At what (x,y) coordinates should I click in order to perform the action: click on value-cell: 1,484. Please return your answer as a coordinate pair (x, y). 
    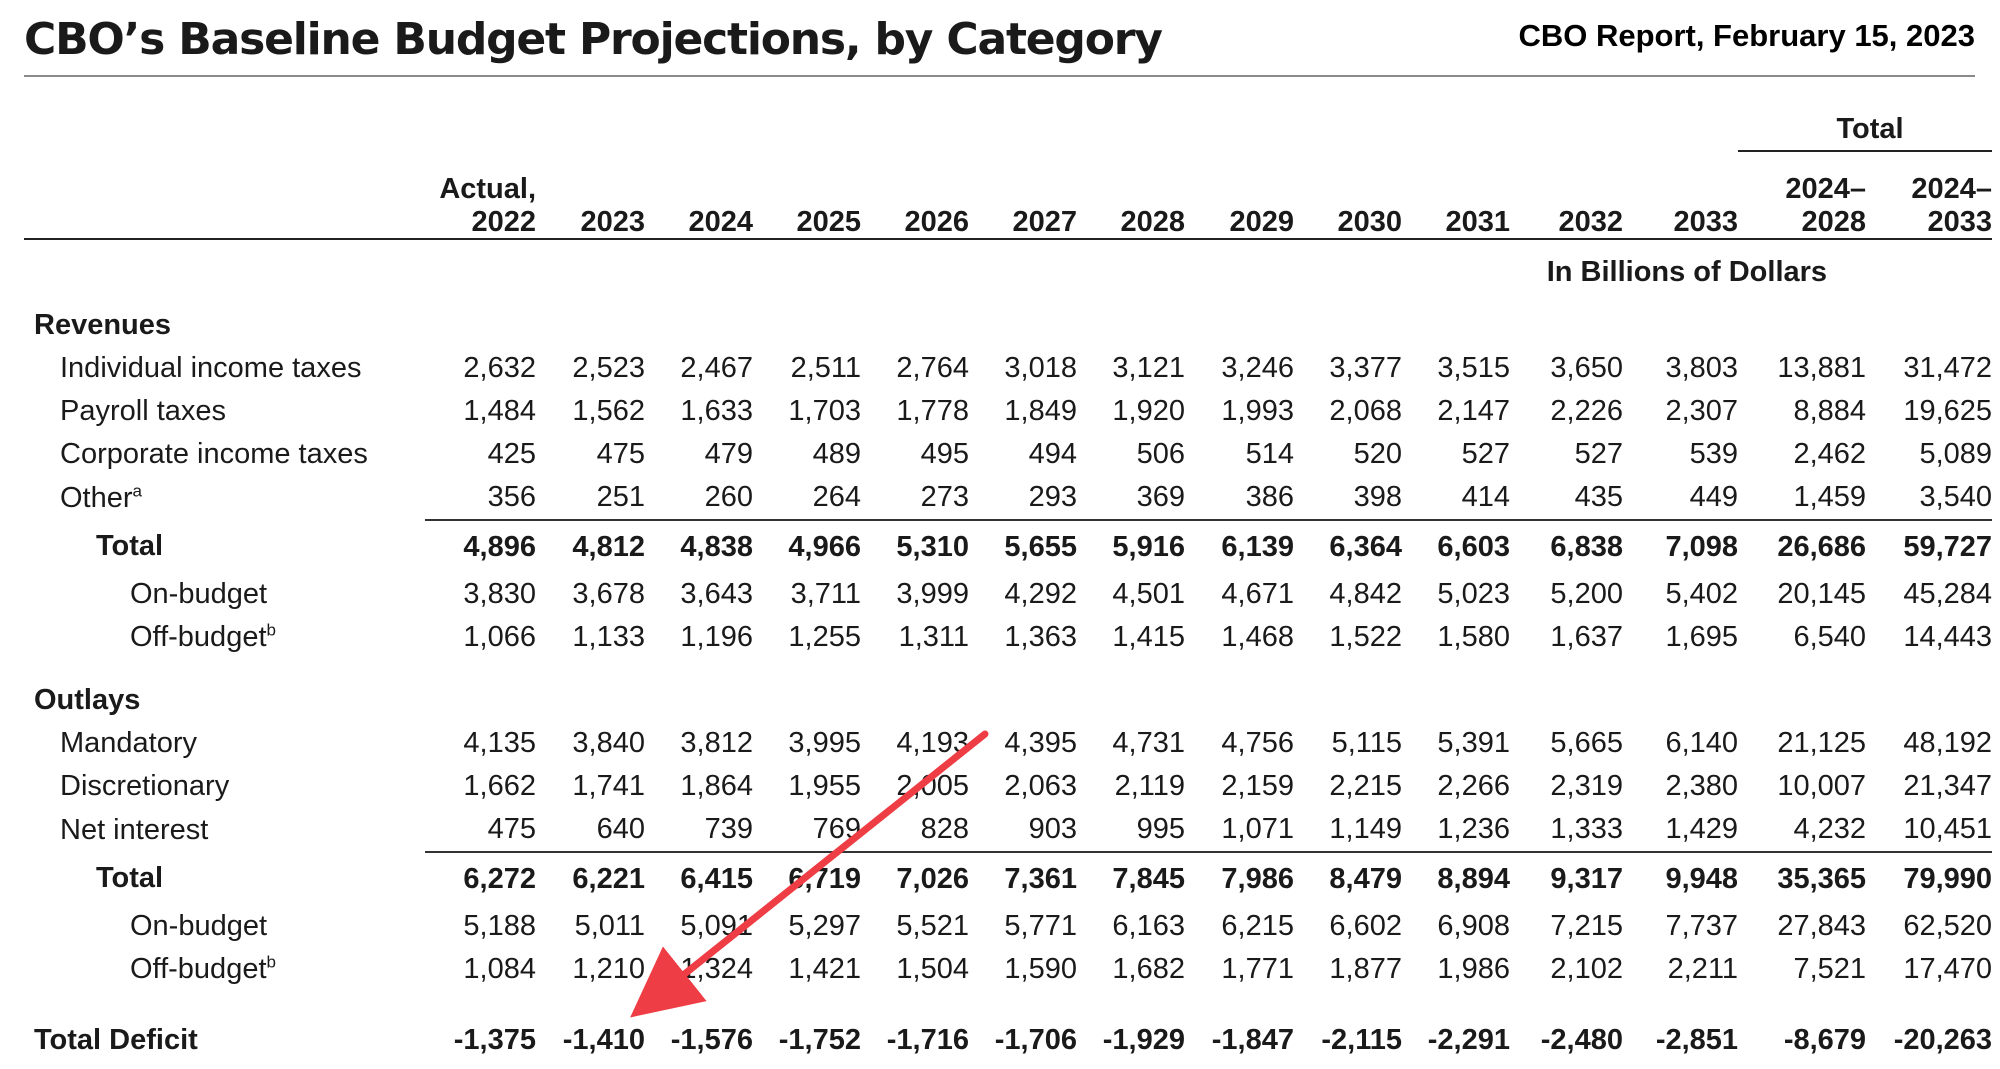
    Looking at the image, I should click on (499, 411).